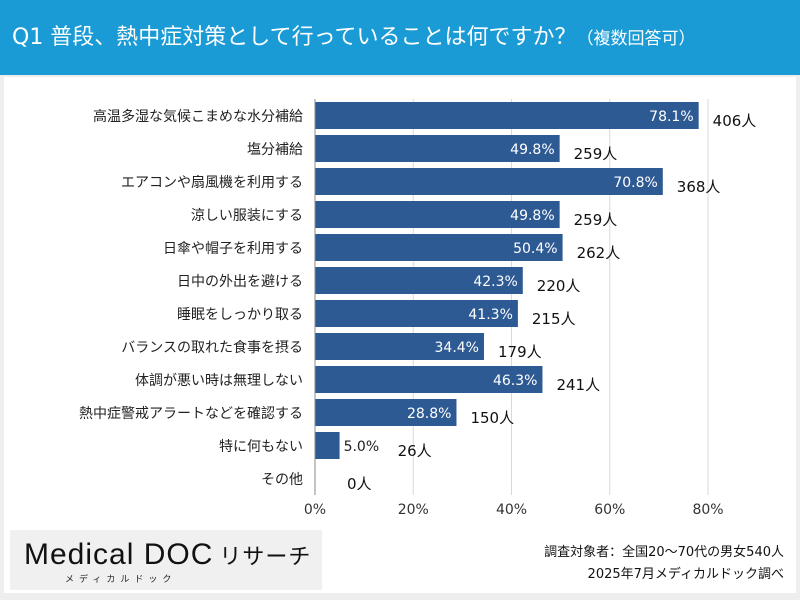 Image resolution: width=800 pixels, height=600 pixels. Describe the element at coordinates (495, 282) in the screenshot. I see `bar-value-label: 42.3%` at that location.